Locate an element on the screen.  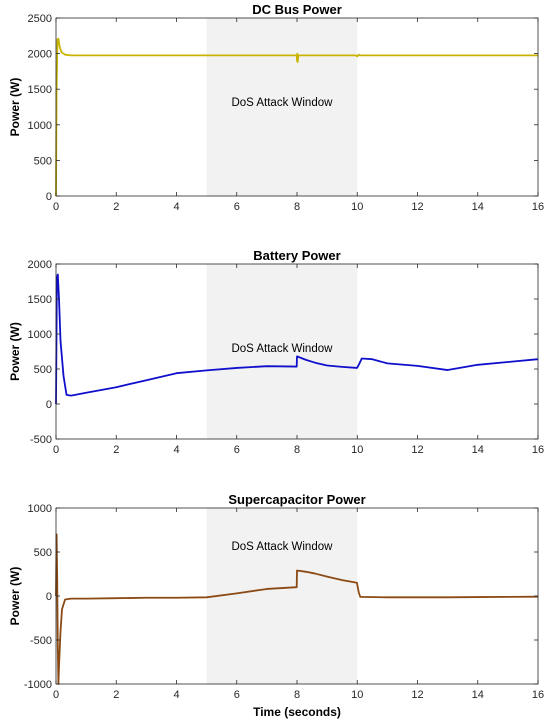
chart-title: Battery Power is located at coordinates (296, 255).